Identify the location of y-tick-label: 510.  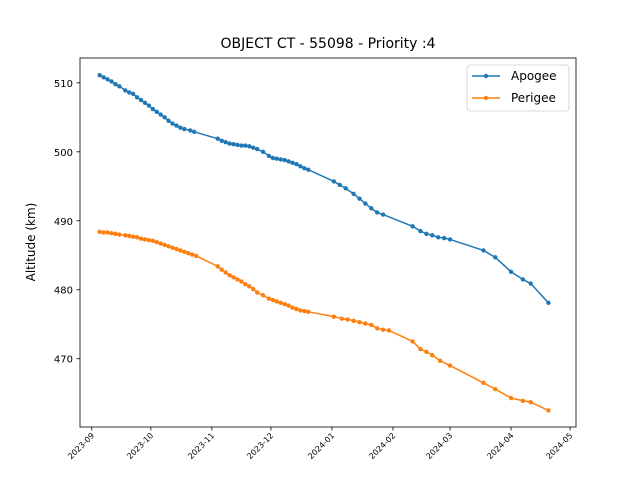
(63, 84).